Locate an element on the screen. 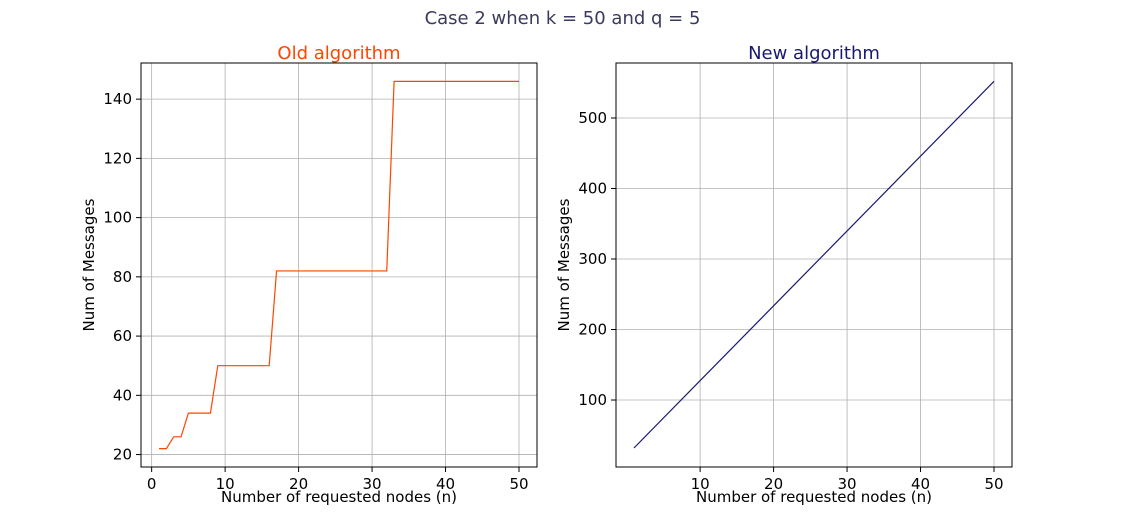 The image size is (1125, 529). chart-2-x-axis-label: Number of requested nodes (n) is located at coordinates (814, 497).